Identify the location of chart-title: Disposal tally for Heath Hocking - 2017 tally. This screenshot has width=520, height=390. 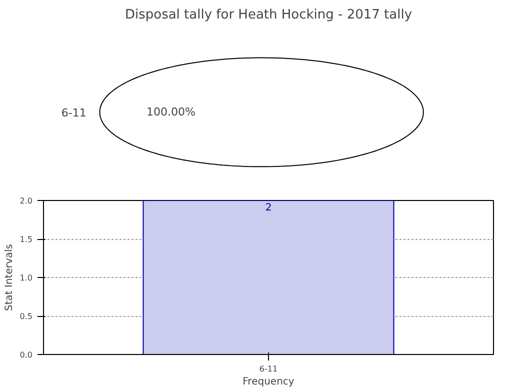
(268, 15).